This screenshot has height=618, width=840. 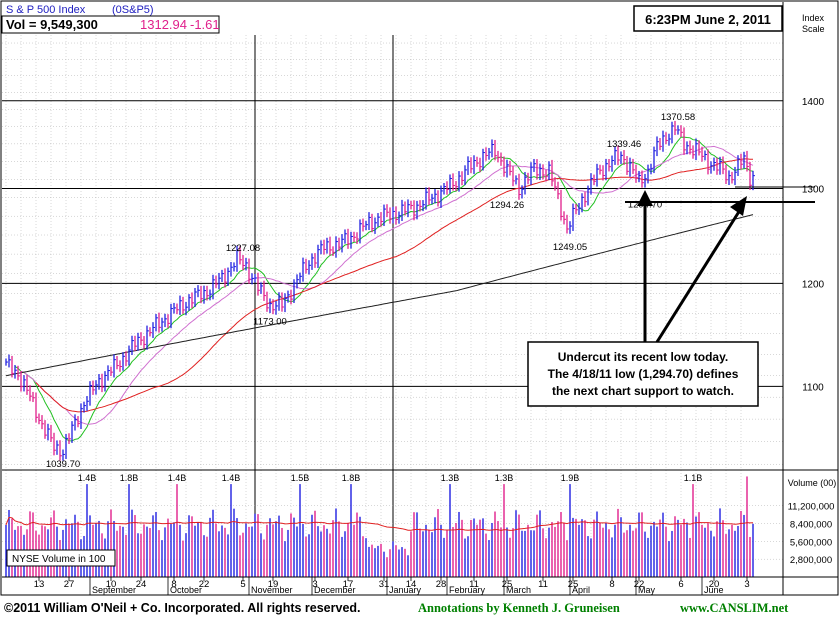 I want to click on date-tick-label: 28, so click(x=441, y=584).